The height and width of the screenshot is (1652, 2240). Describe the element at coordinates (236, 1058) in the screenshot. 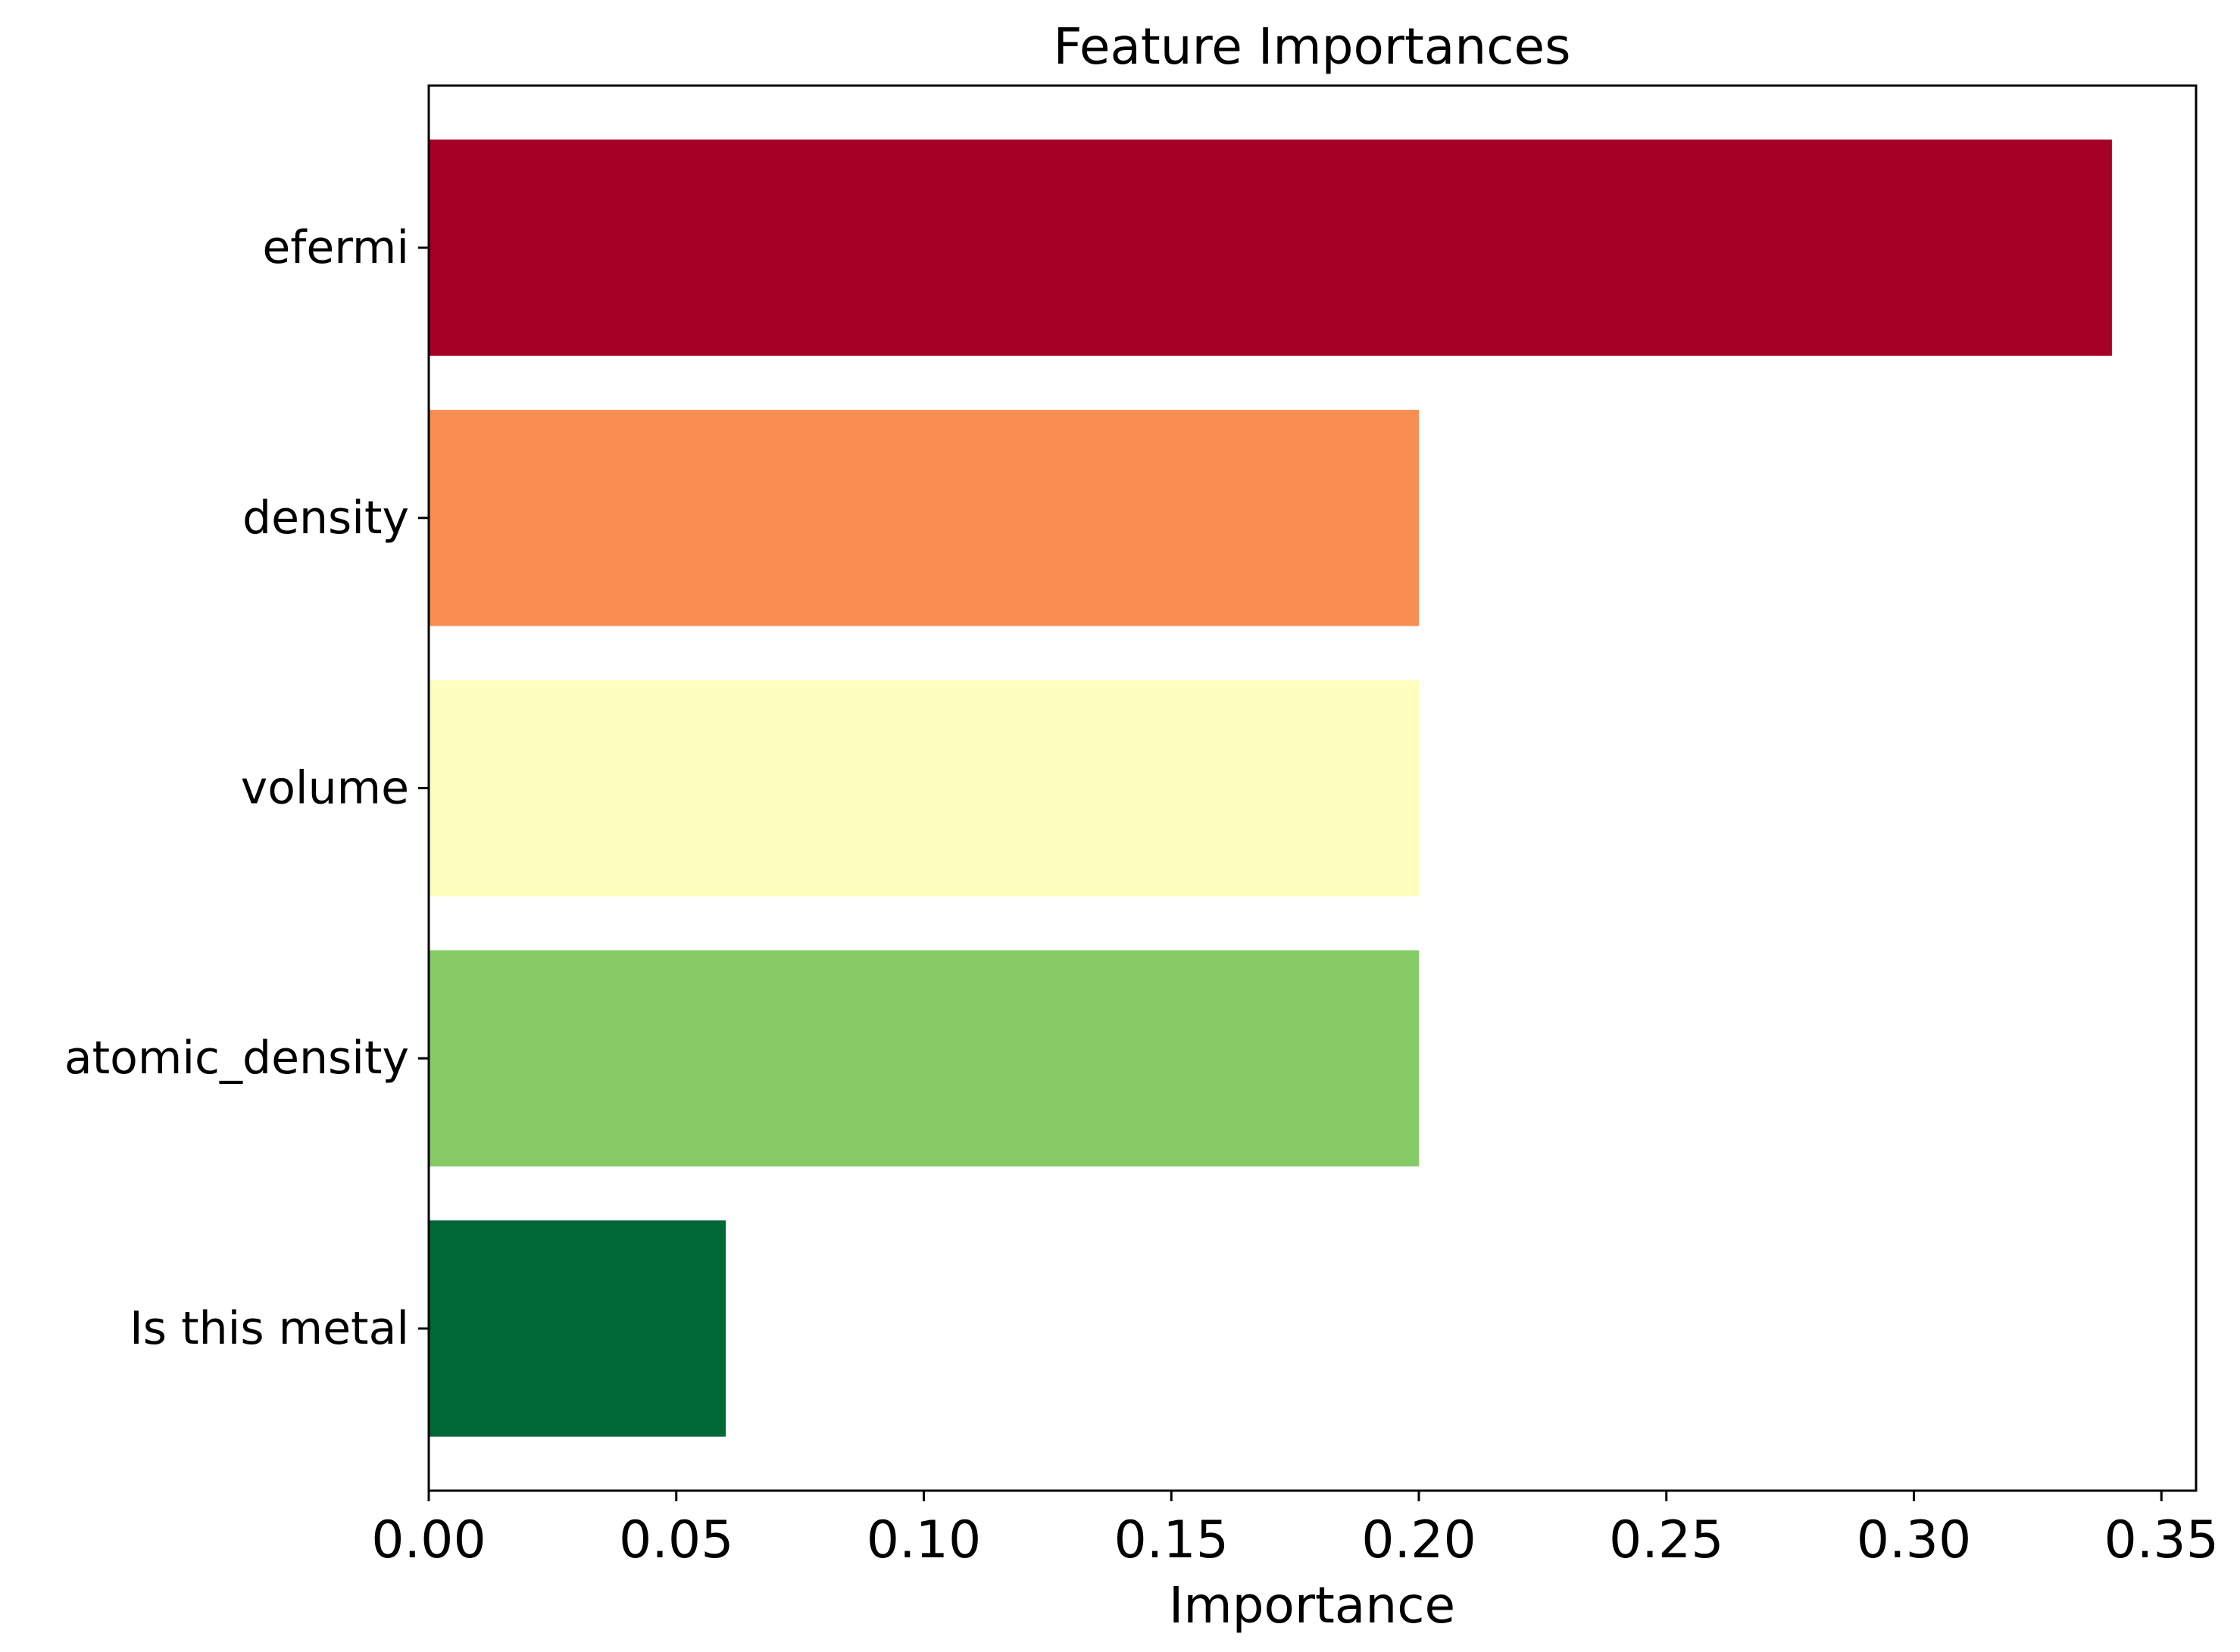

I see `y-tick-label: atomic_density` at that location.